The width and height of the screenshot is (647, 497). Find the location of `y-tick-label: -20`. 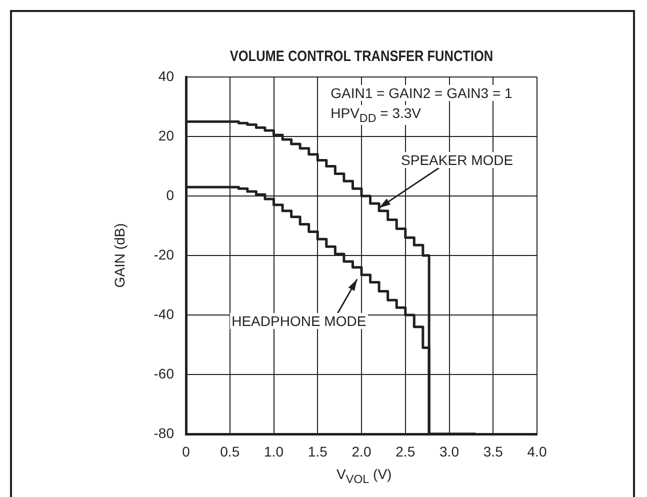

y-tick-label: -20 is located at coordinates (164, 254).